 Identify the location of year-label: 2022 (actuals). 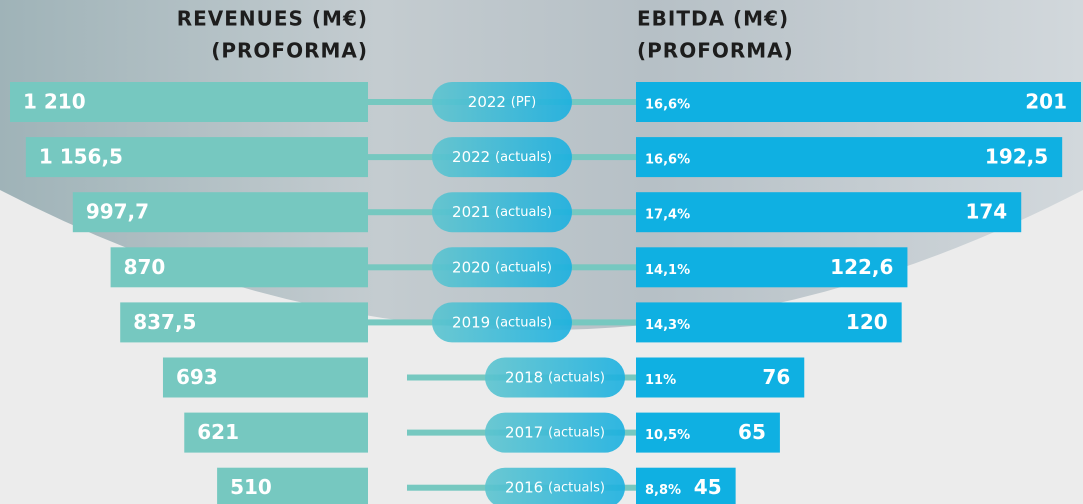
(502, 157).